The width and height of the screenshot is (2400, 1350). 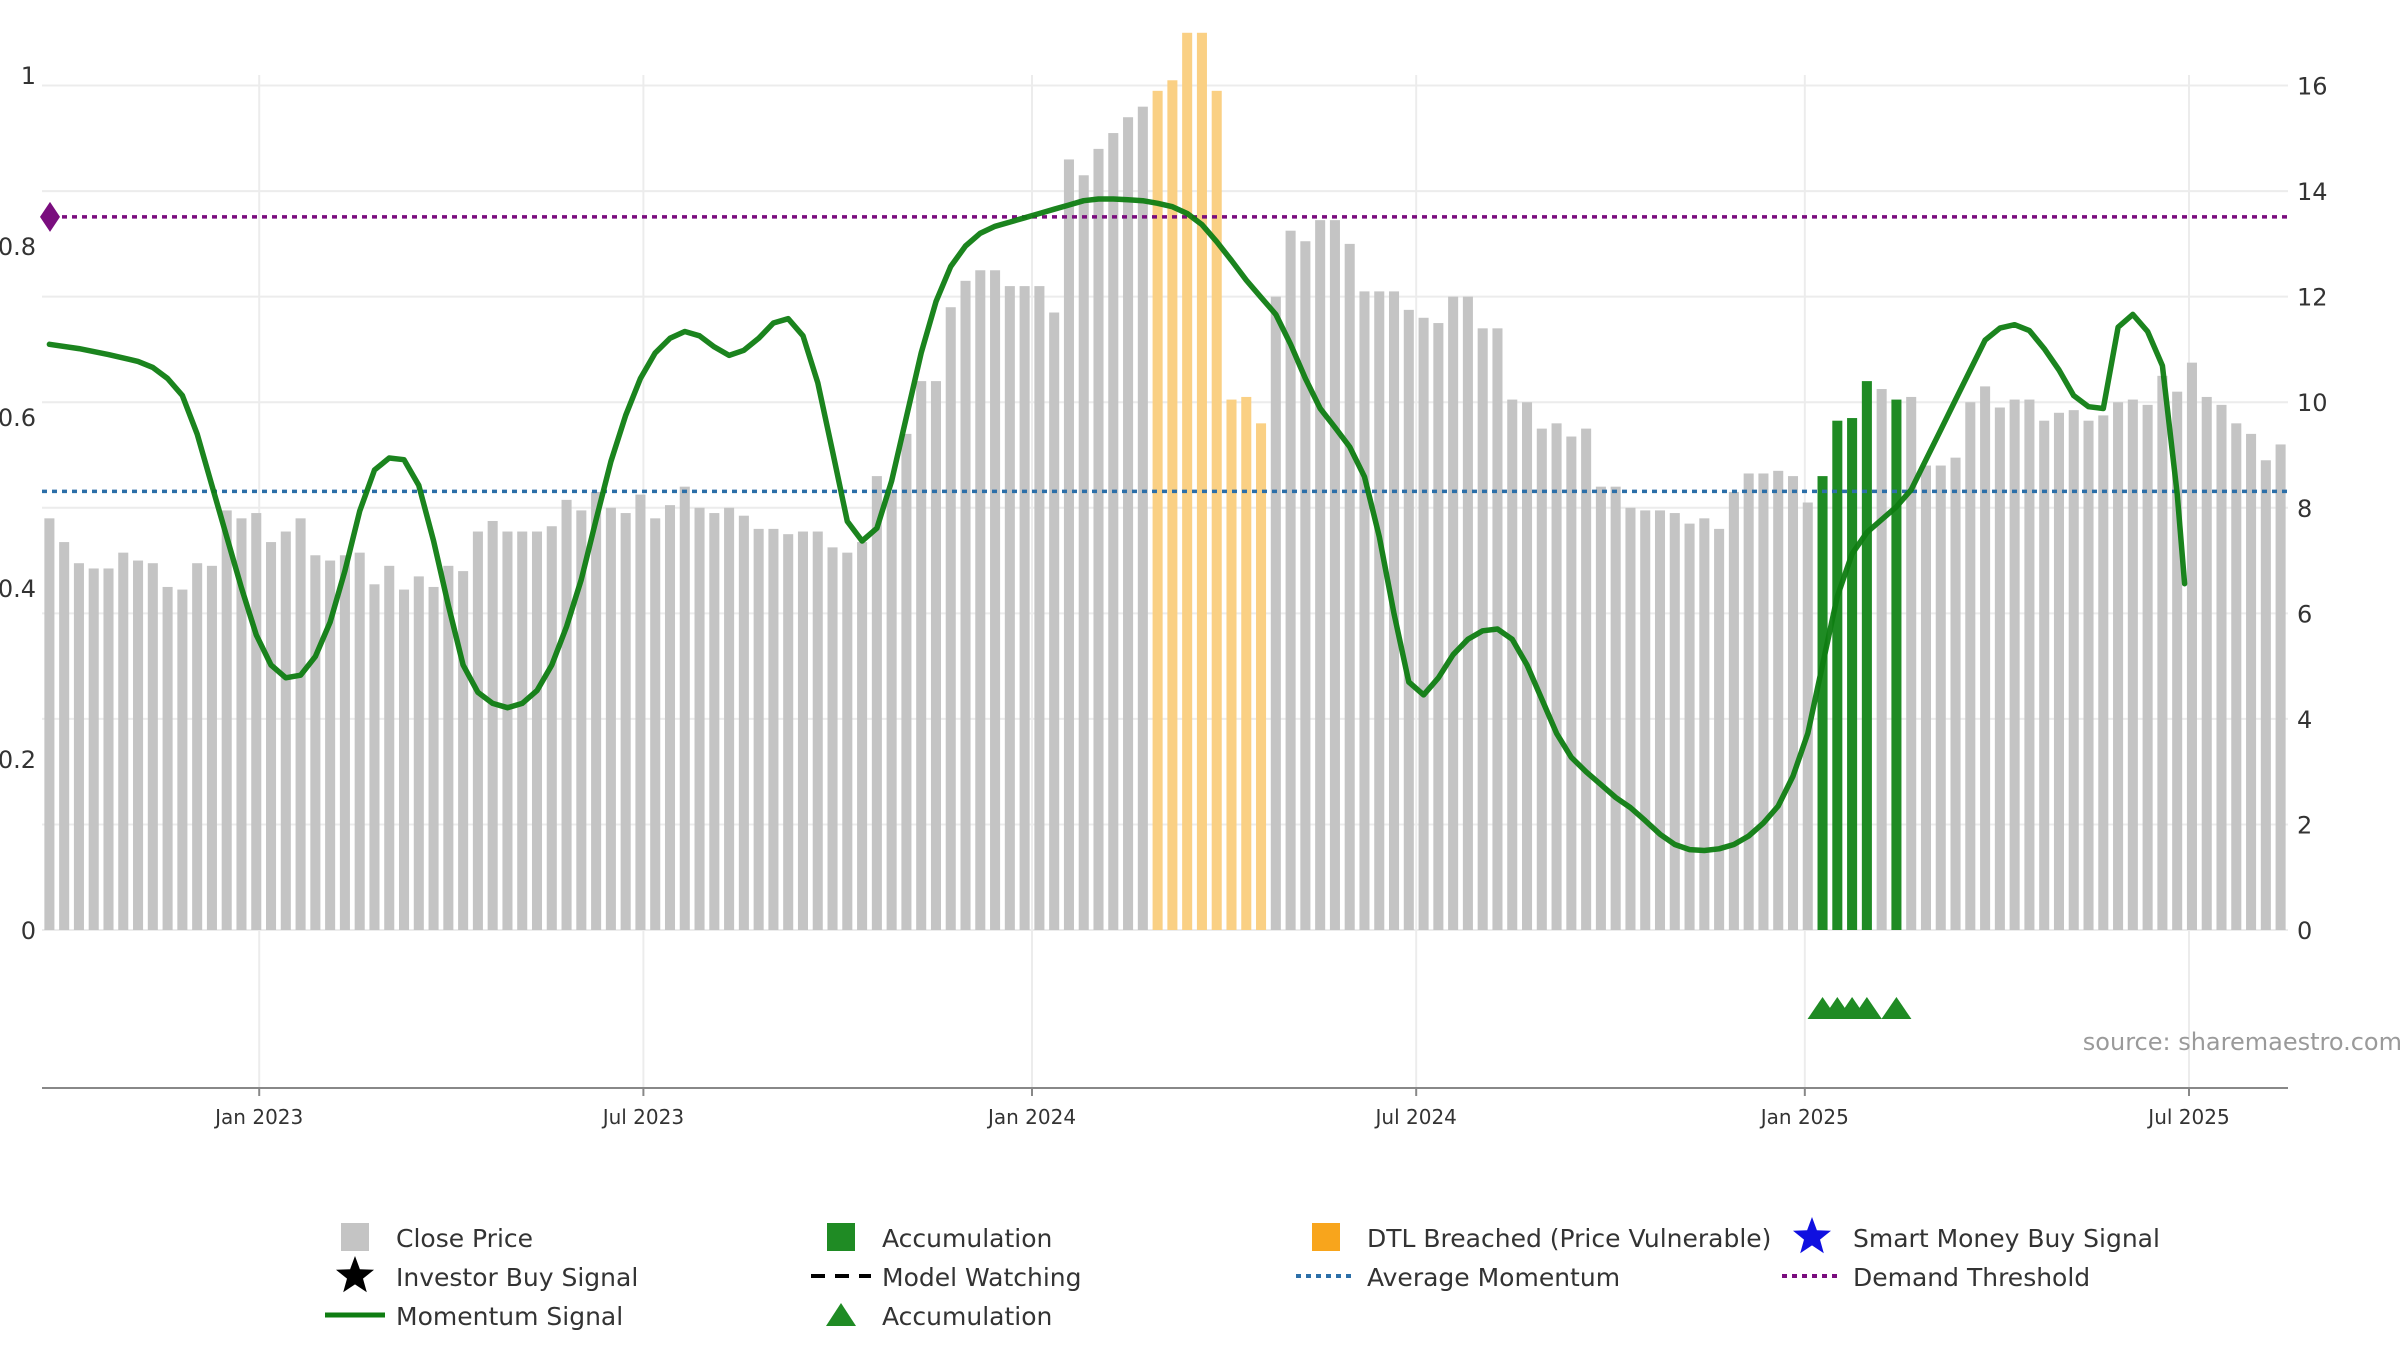 I want to click on y-left-tick-label: 0.6, so click(x=18, y=418).